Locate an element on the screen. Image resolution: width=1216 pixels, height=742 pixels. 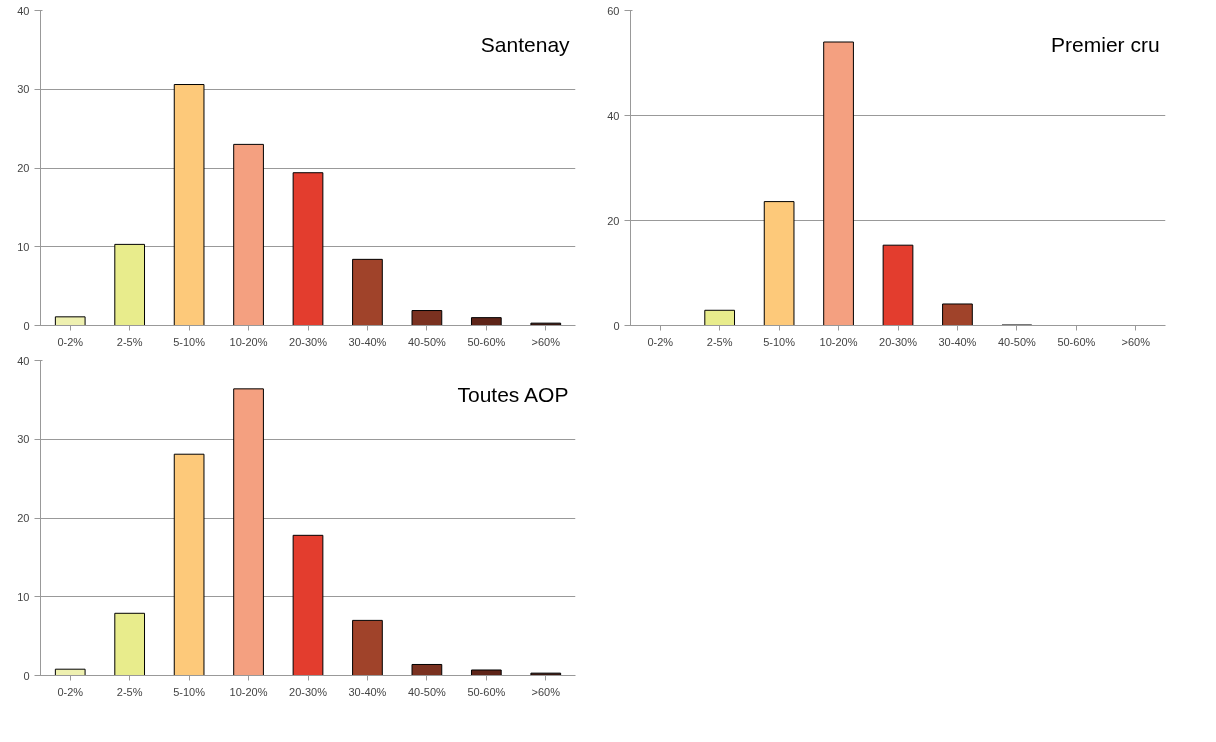
text: Toutes AOP is located at coordinates (513, 394).